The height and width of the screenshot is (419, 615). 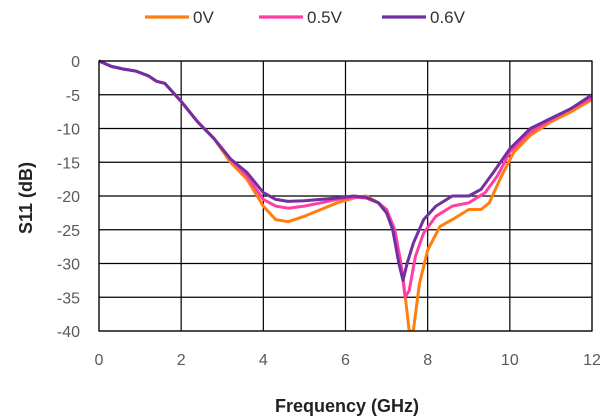 What do you see at coordinates (305, 17) in the screenshot?
I see `legend: 0V 0.5V 0.6V` at bounding box center [305, 17].